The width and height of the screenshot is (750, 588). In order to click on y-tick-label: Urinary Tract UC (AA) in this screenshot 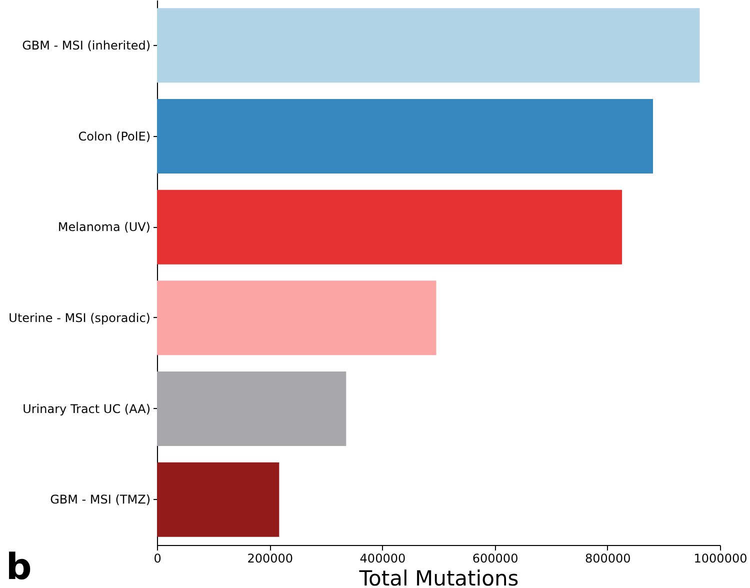, I will do `click(86, 409)`.